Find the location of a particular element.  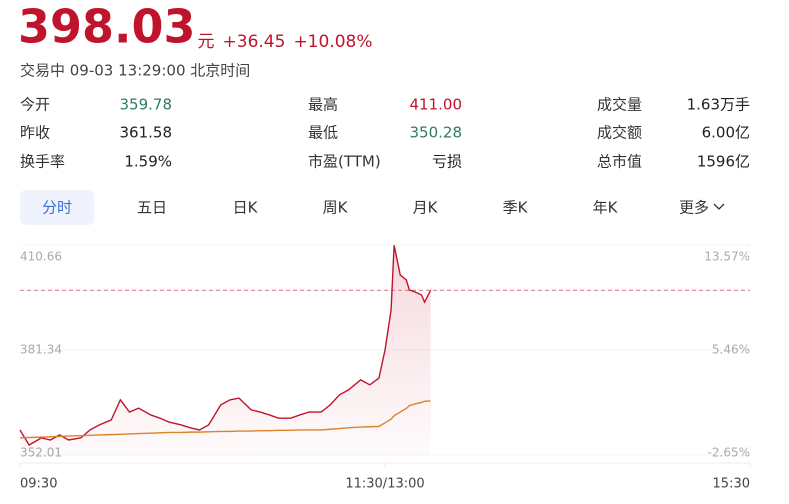

tab-selected-bg is located at coordinates (57, 207).